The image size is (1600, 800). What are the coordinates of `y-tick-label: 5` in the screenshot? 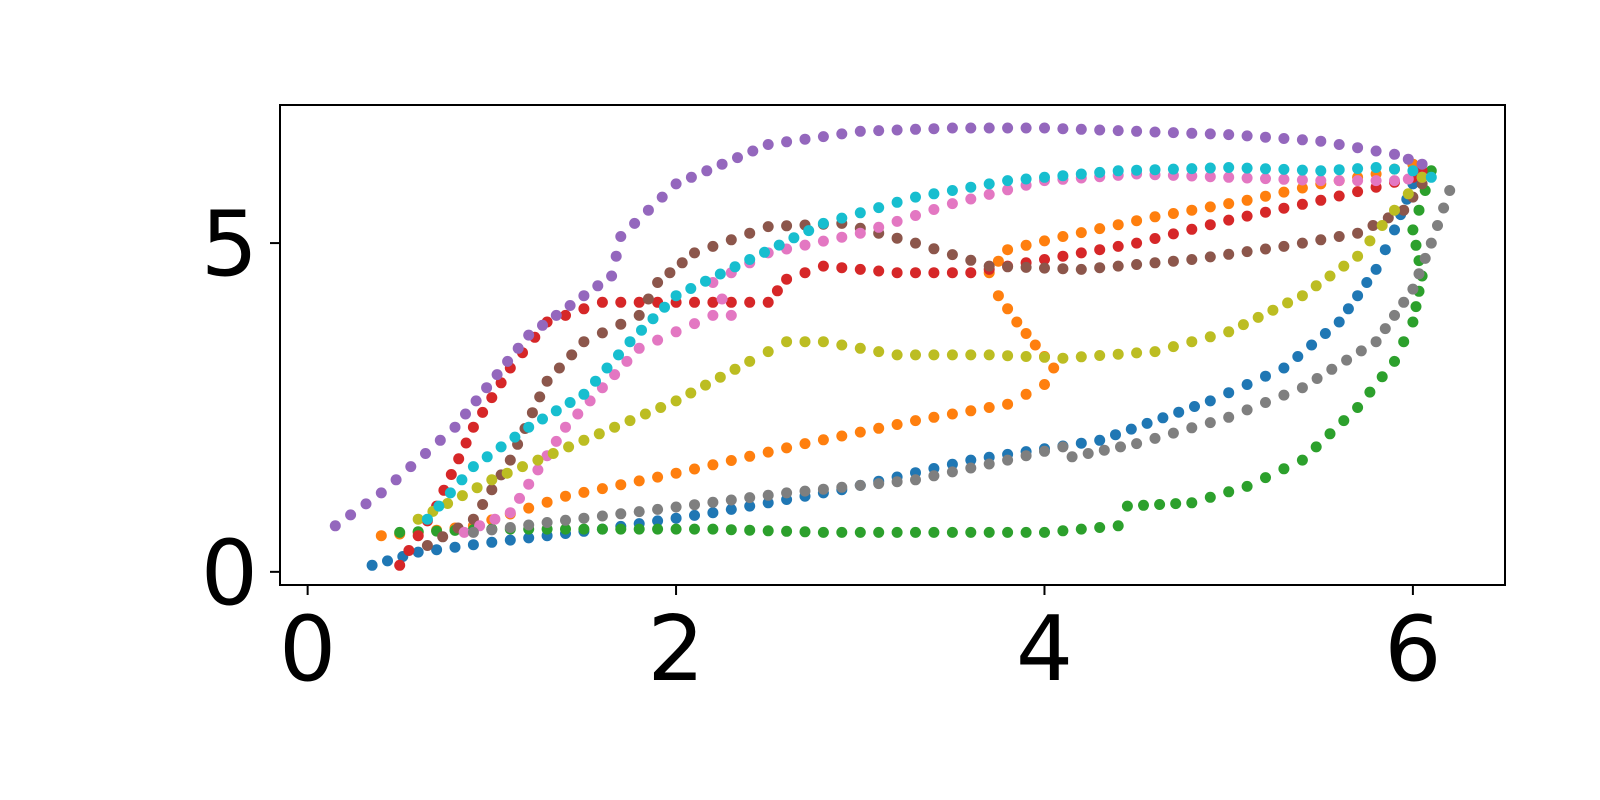 It's located at (229, 244).